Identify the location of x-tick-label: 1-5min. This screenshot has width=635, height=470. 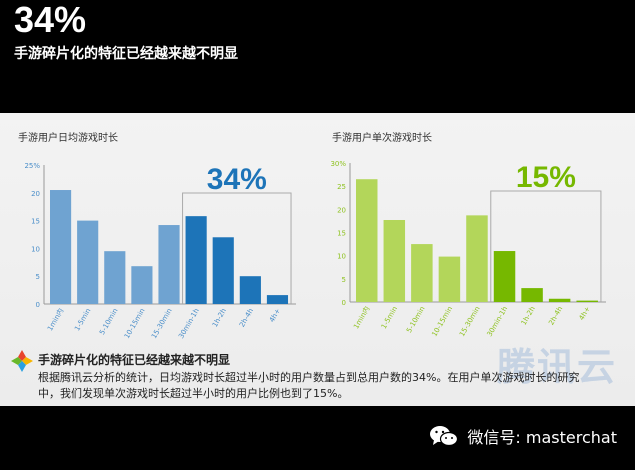
(389, 317).